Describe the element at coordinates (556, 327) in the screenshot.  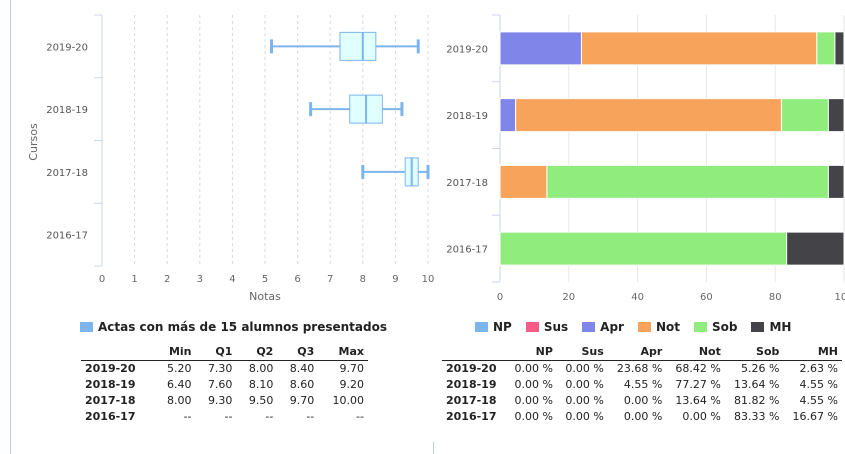
I see `legend-label: Sus` at that location.